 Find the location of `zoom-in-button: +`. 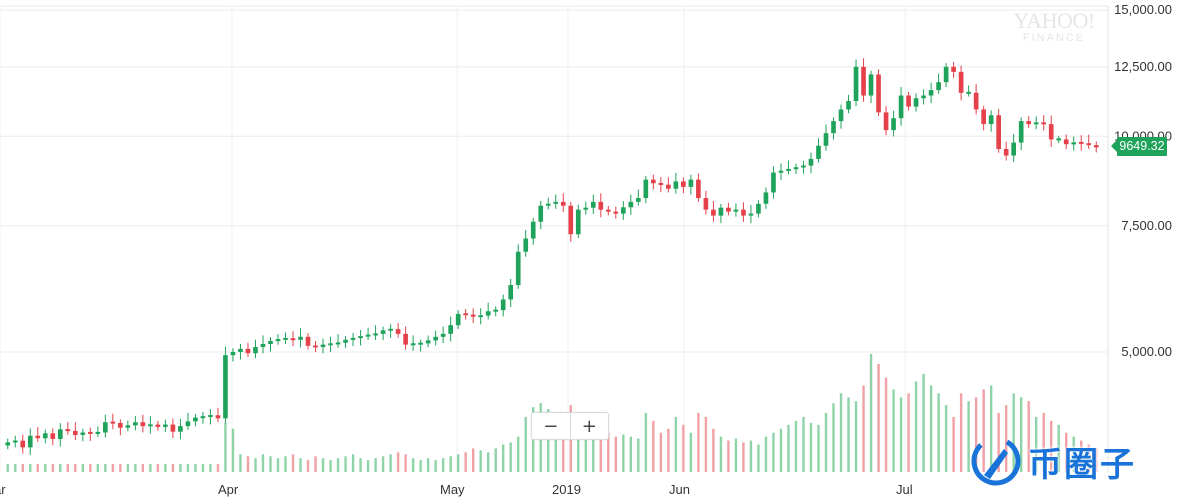

zoom-in-button: + is located at coordinates (589, 426).